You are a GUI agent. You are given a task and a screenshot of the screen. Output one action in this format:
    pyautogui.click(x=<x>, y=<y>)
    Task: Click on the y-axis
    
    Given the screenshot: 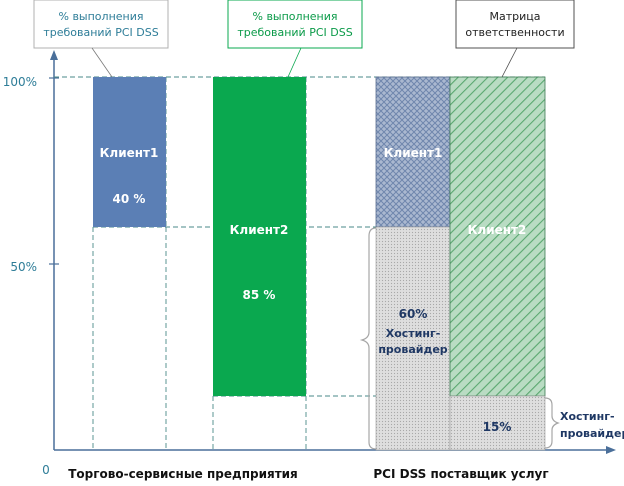 What is the action you would take?
    pyautogui.click(x=54, y=250)
    